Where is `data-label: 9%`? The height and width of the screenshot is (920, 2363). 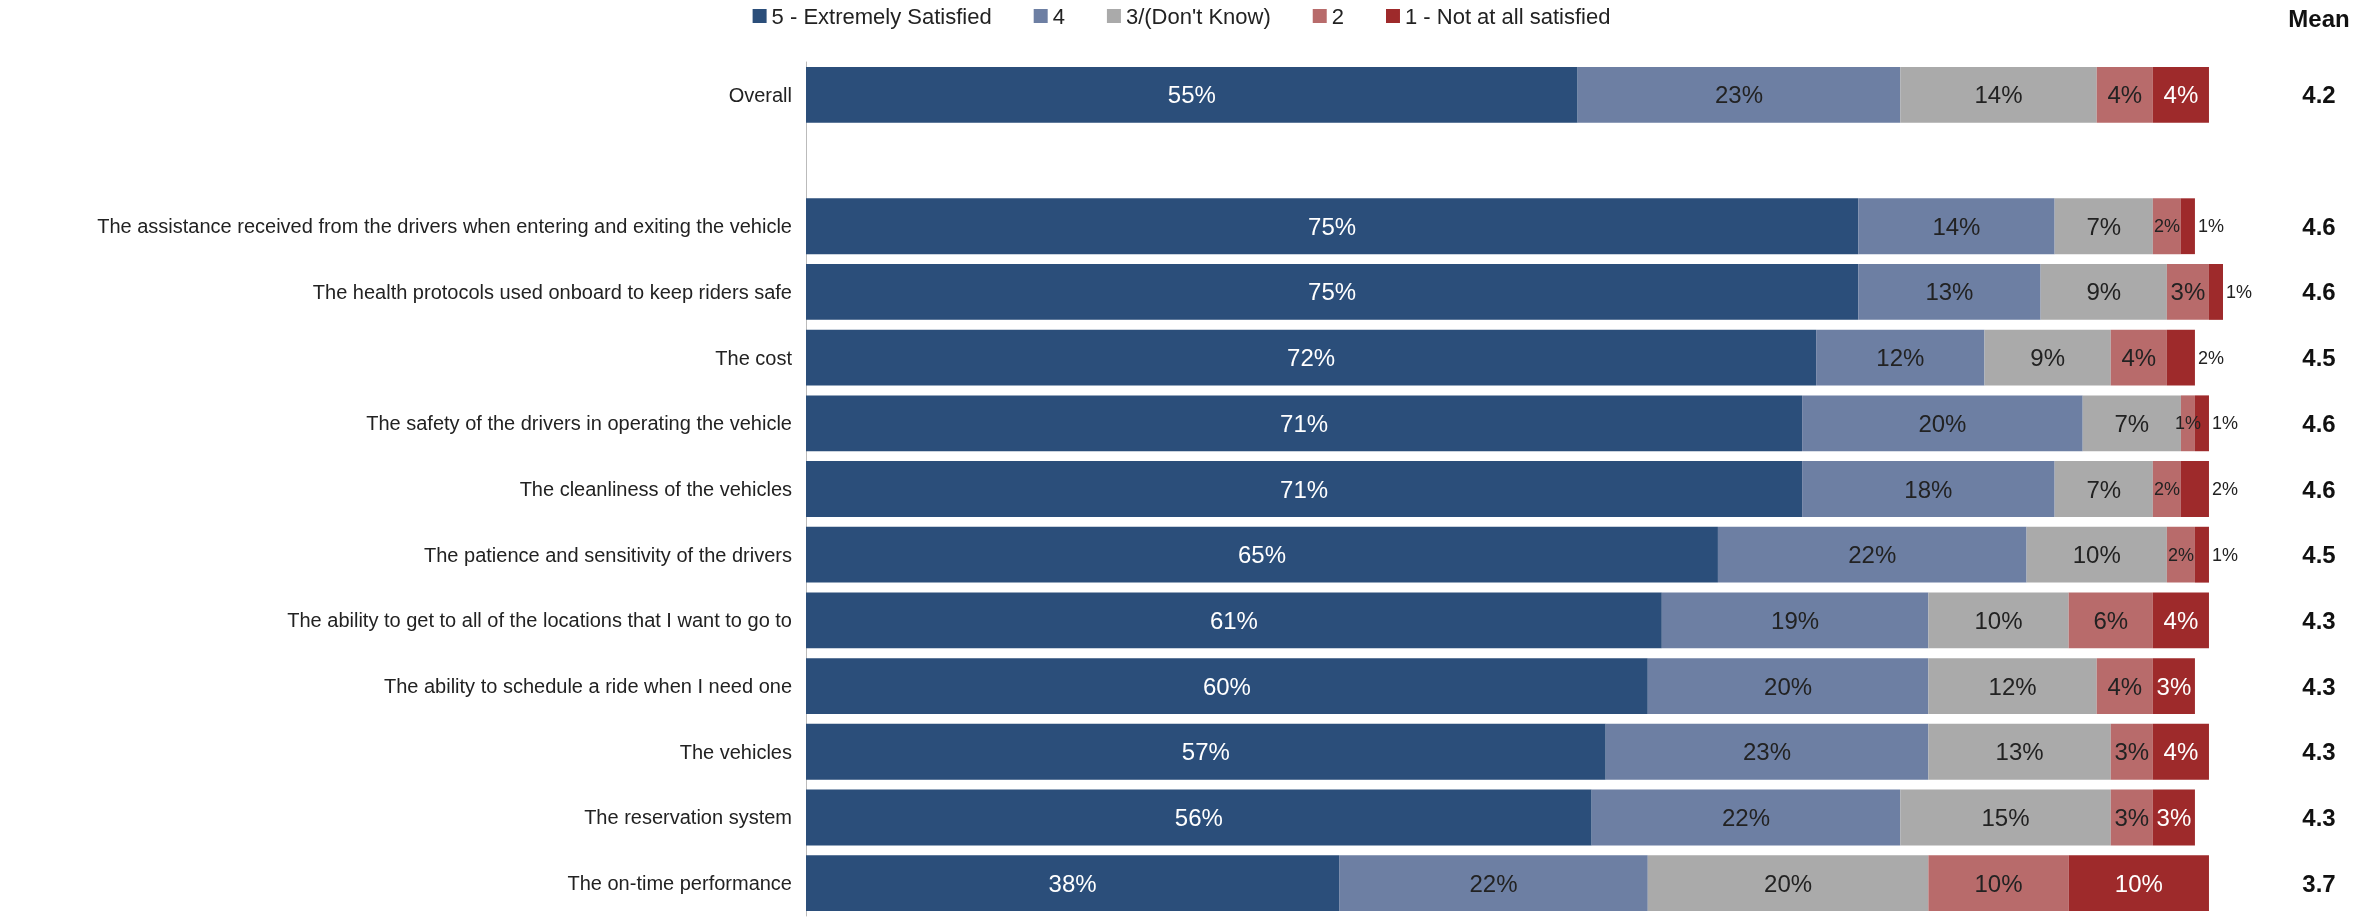
data-label: 9% is located at coordinates (2104, 292).